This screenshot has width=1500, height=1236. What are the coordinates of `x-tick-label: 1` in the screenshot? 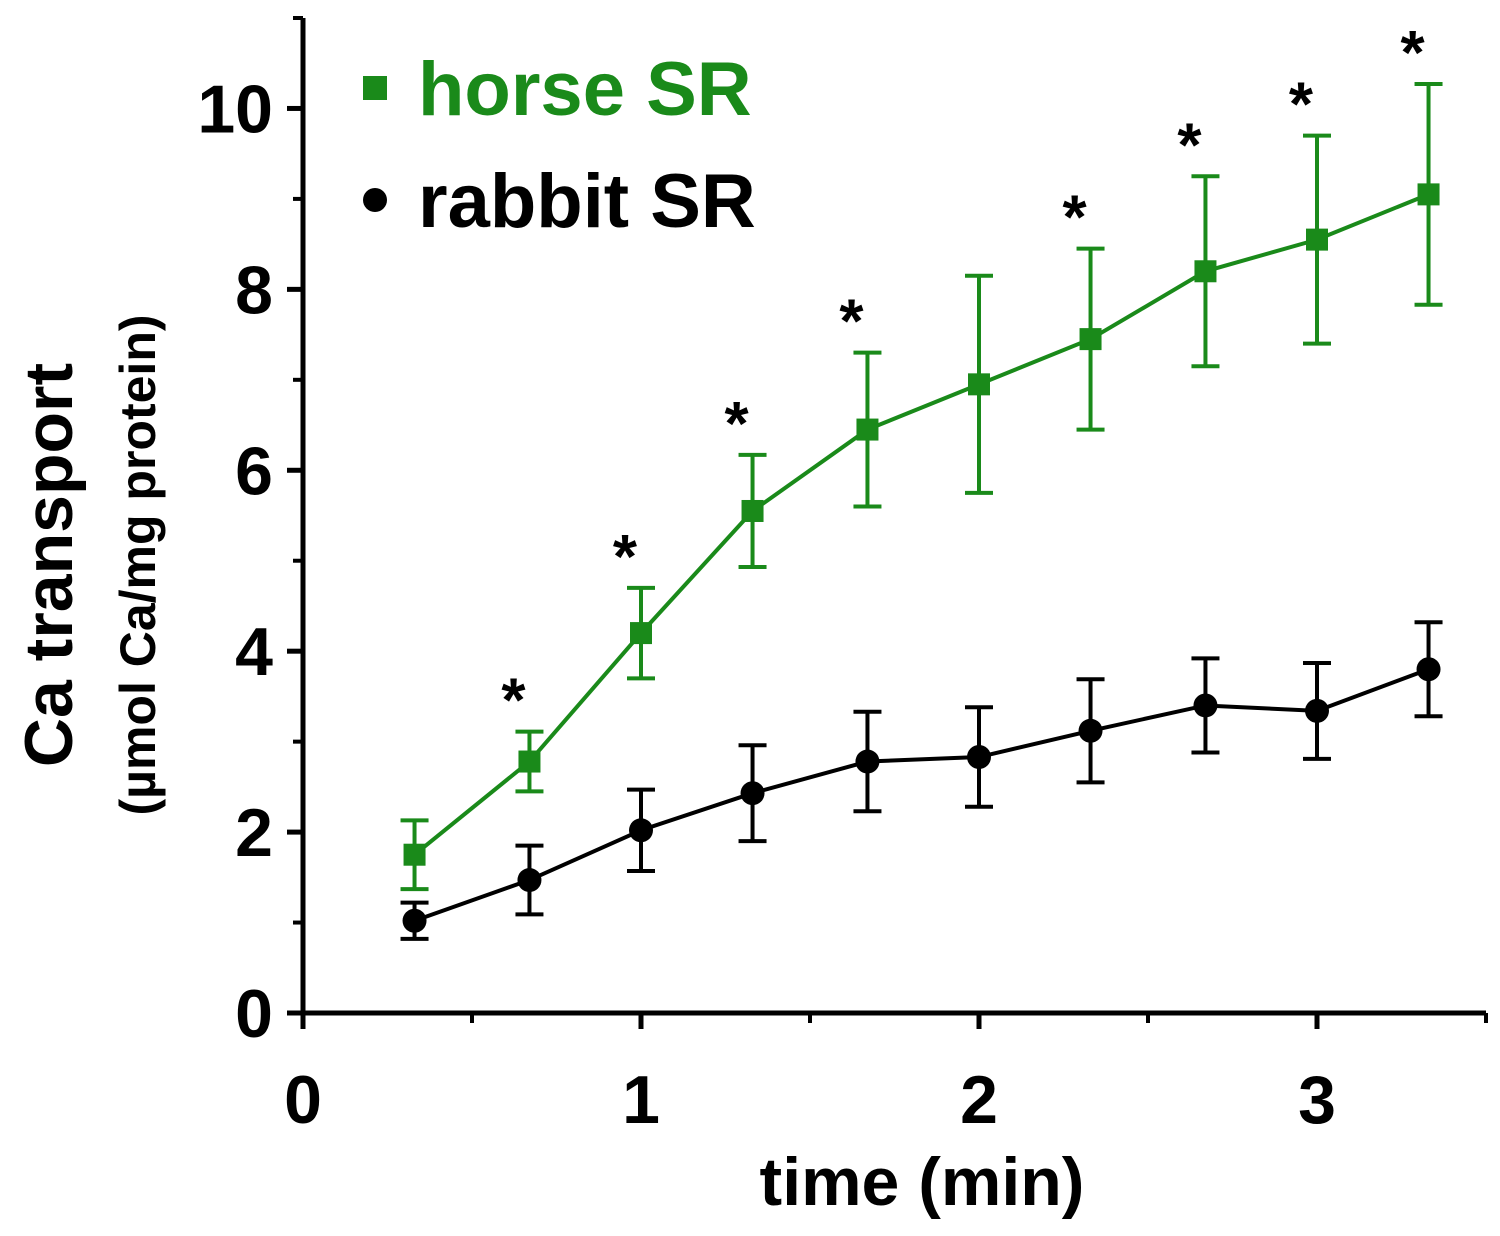 It's located at (641, 1100).